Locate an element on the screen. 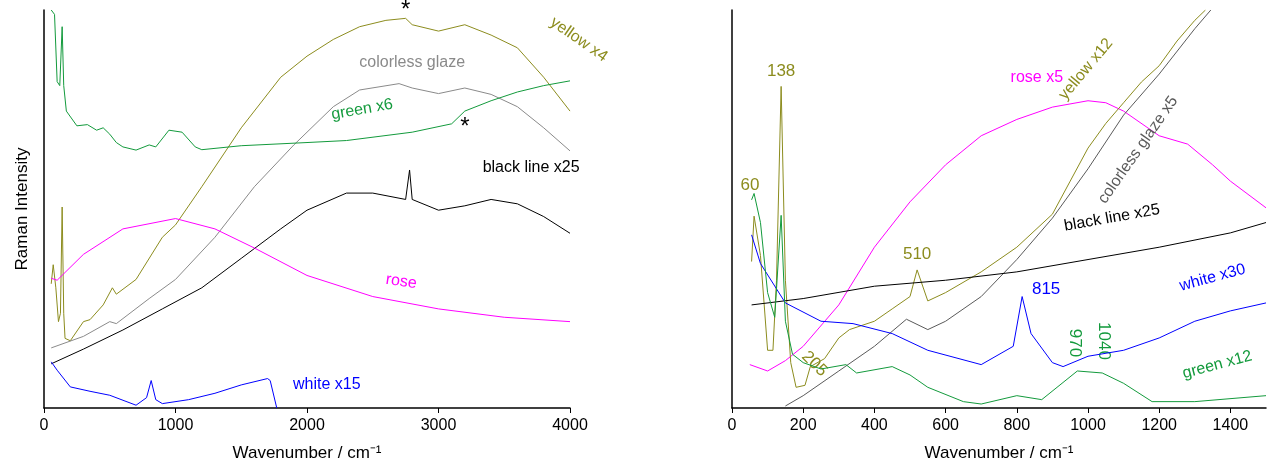 Image resolution: width=1277 pixels, height=473 pixels. annotation: 205 is located at coordinates (815, 363).